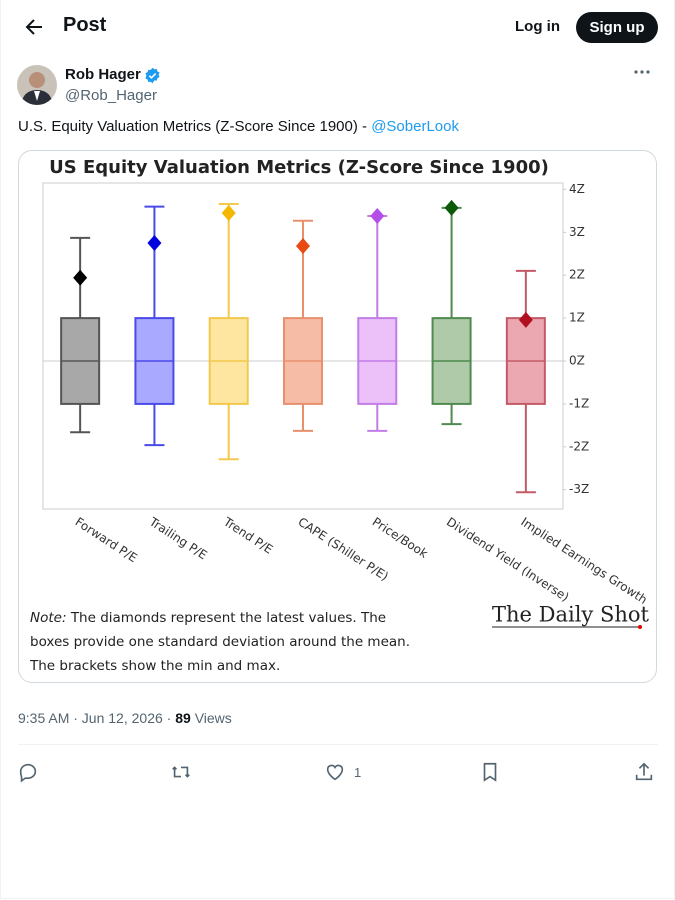 This screenshot has width=675, height=900. Describe the element at coordinates (577, 361) in the screenshot. I see `y-tick-label: 0Z` at that location.